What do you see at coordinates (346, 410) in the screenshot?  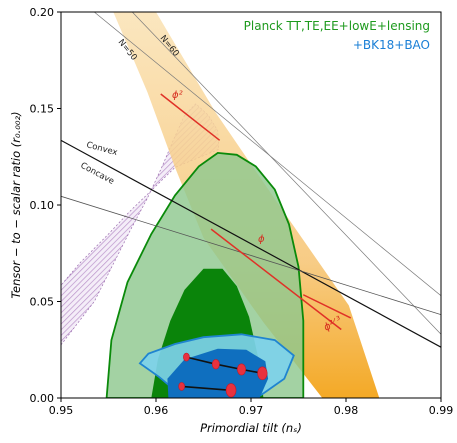 I see `x-tick-label: 0.98` at bounding box center [346, 410].